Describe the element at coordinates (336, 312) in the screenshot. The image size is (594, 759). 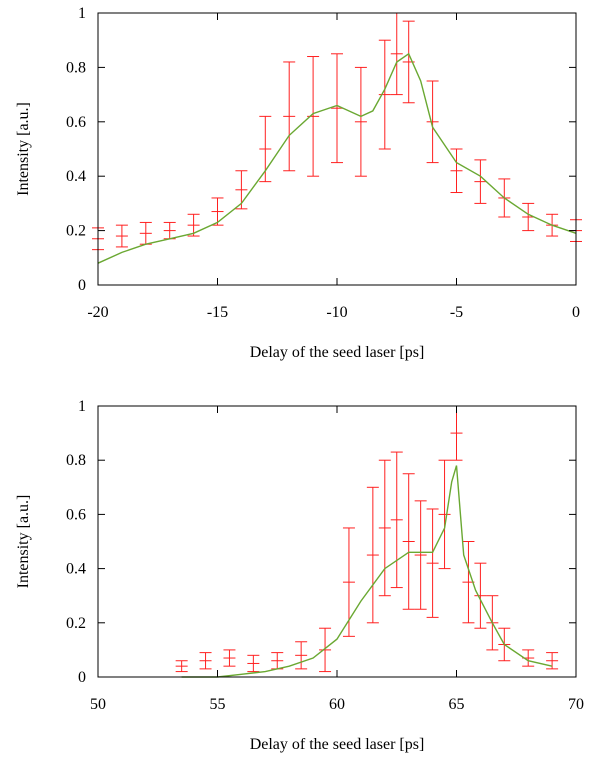
I see `x-tick-label: -10` at that location.